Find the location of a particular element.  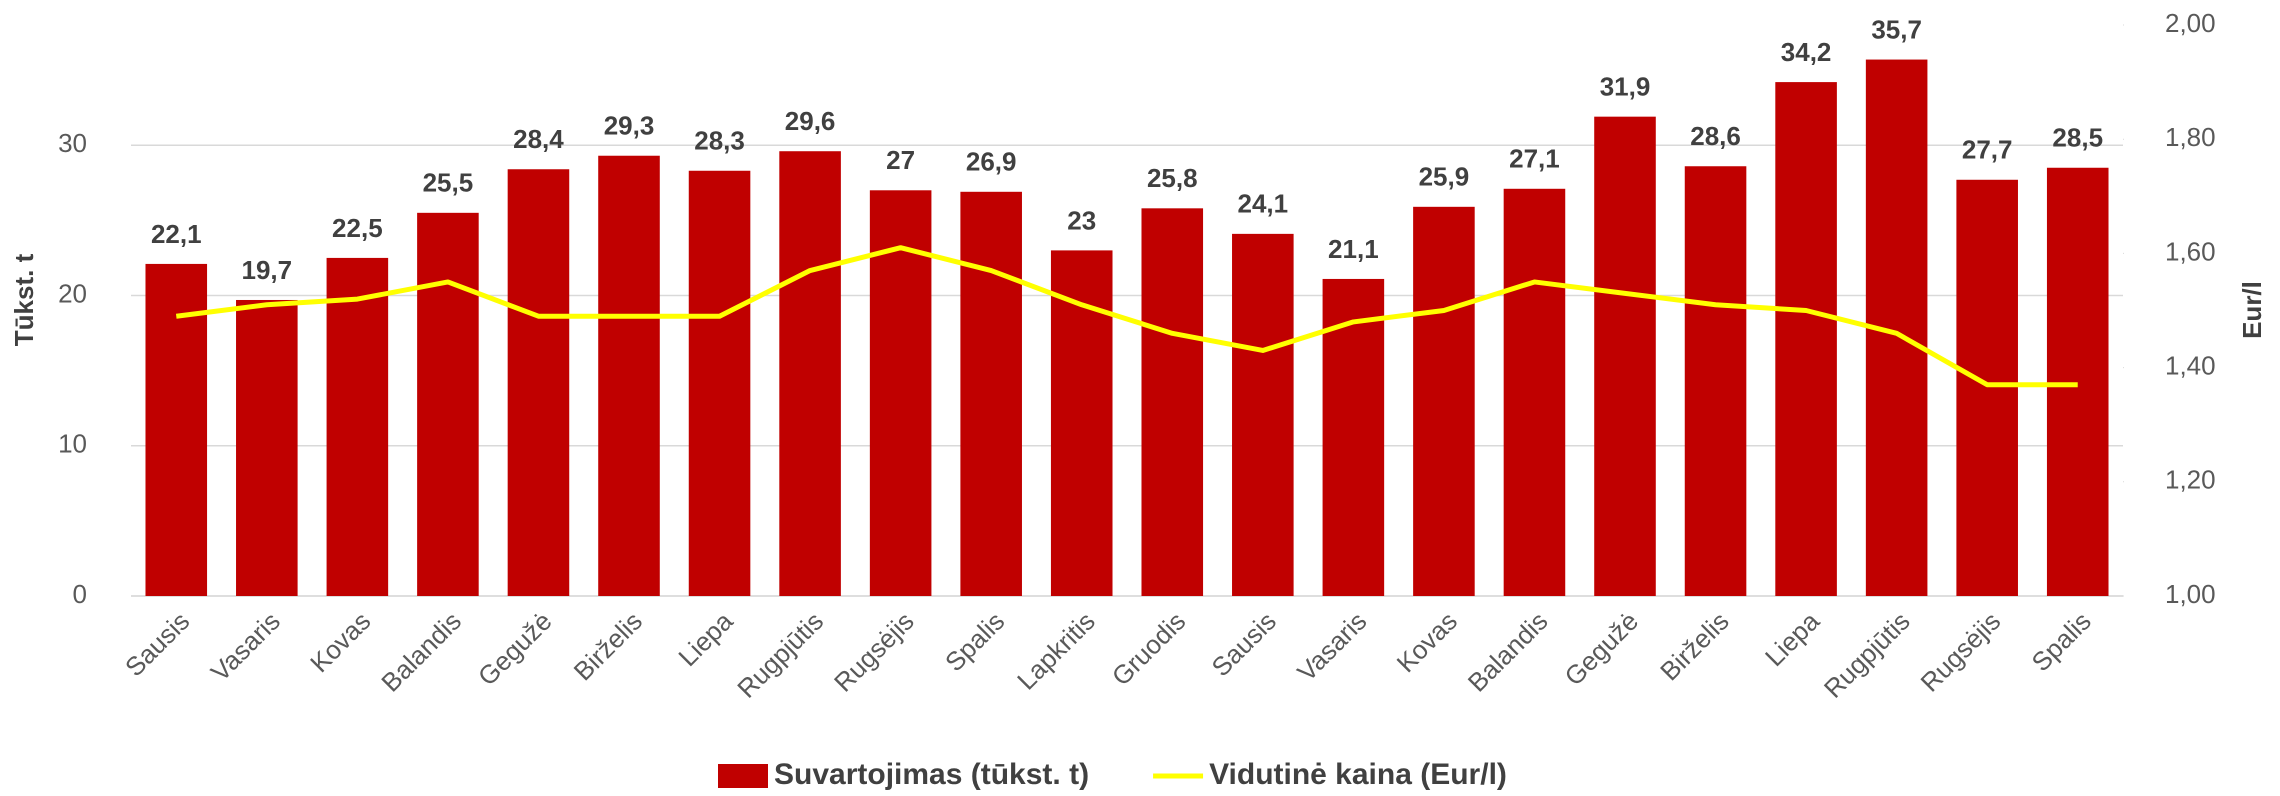

data-label: 28,5 is located at coordinates (2077, 138).